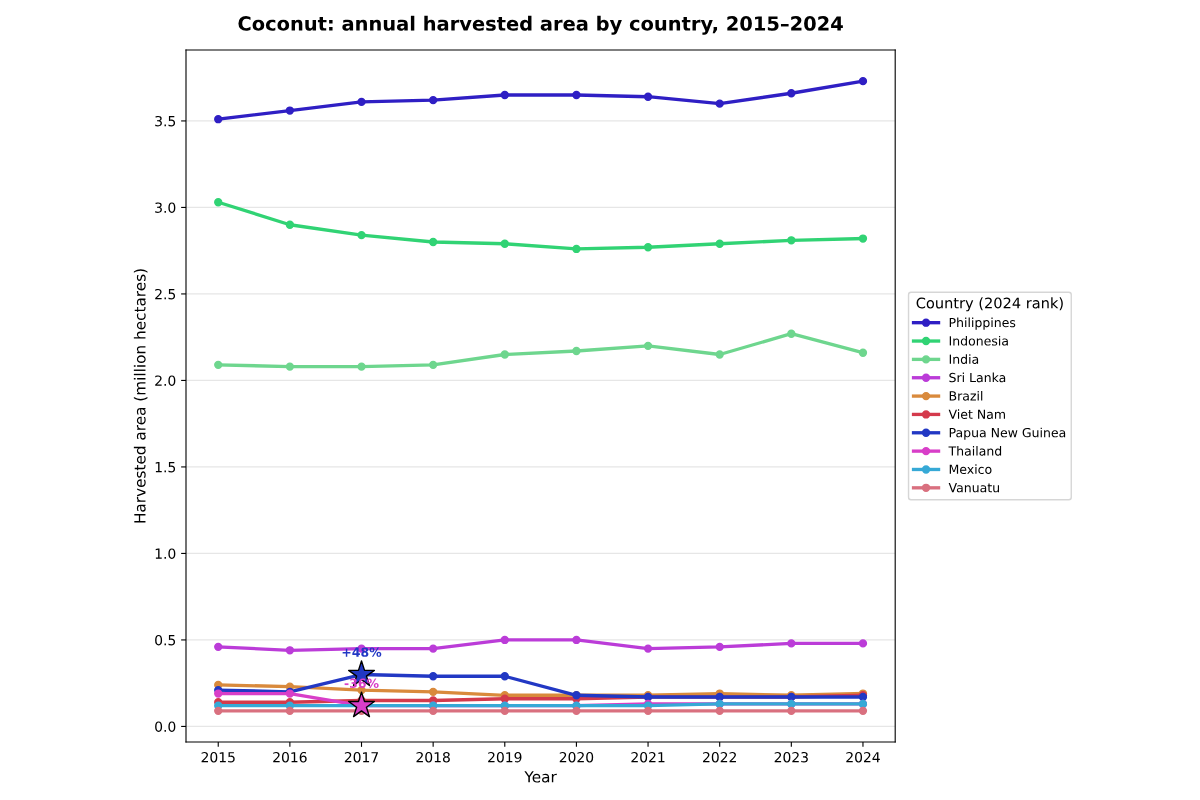 The width and height of the screenshot is (1200, 800). What do you see at coordinates (433, 757) in the screenshot?
I see `x-tick-label: 2018` at bounding box center [433, 757].